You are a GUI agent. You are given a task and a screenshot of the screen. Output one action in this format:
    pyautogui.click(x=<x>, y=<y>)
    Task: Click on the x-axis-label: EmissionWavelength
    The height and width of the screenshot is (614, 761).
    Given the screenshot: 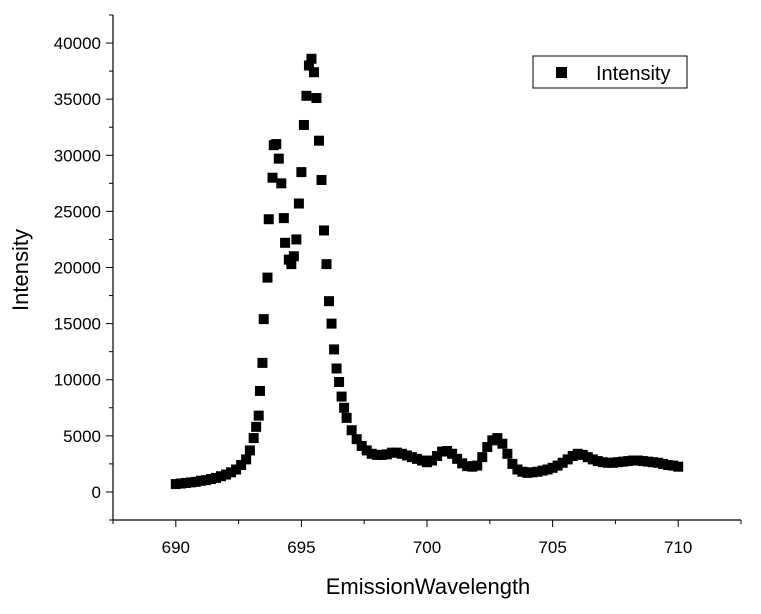 What is the action you would take?
    pyautogui.click(x=428, y=586)
    